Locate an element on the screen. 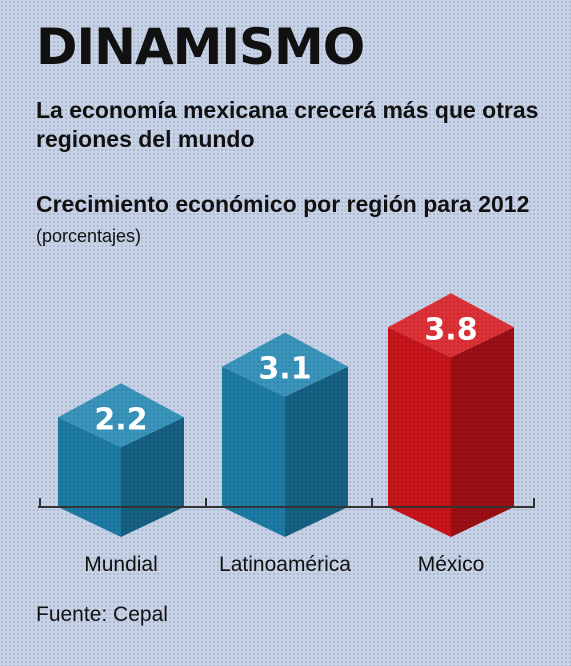  category-label: Mundial is located at coordinates (121, 564).